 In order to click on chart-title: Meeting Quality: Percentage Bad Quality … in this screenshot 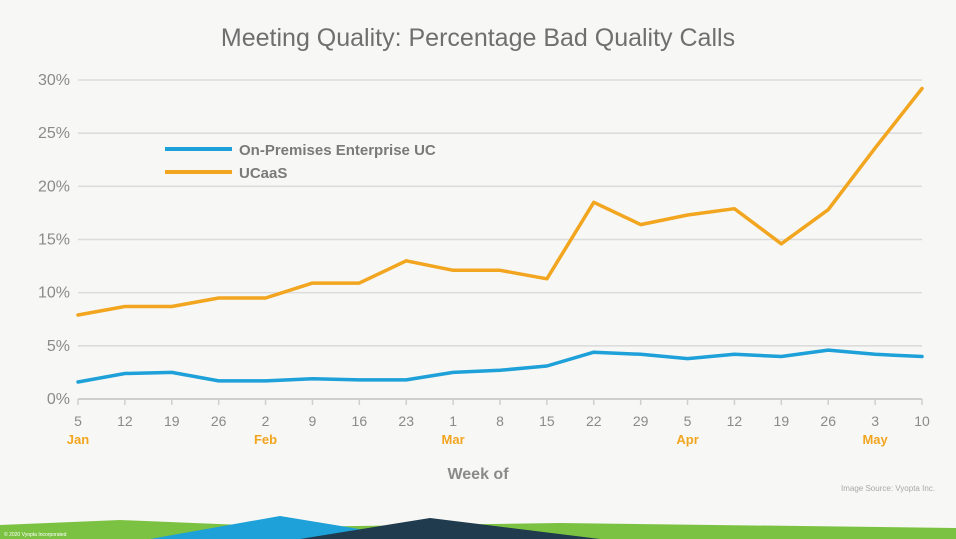, I will do `click(478, 38)`.